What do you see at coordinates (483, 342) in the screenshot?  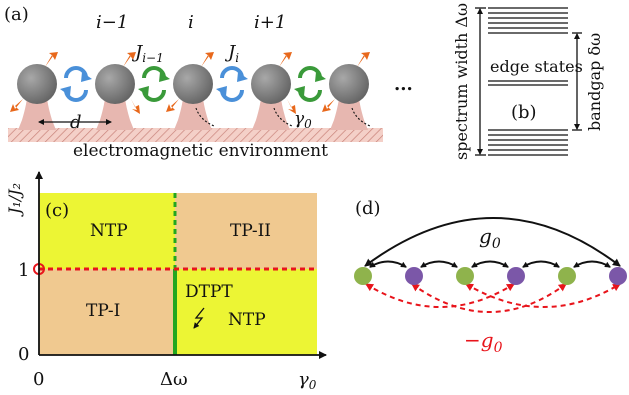 I see `negative-g0-label: −g0` at bounding box center [483, 342].